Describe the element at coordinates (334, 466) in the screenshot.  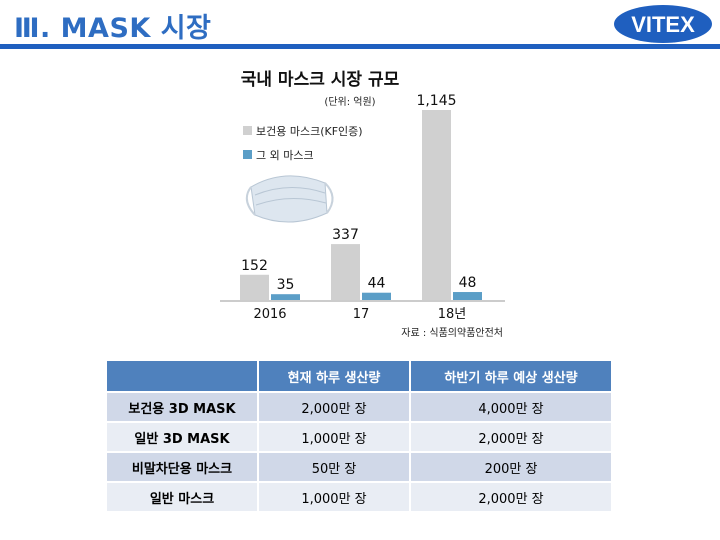
I see `cell-current: 50만 장` at that location.